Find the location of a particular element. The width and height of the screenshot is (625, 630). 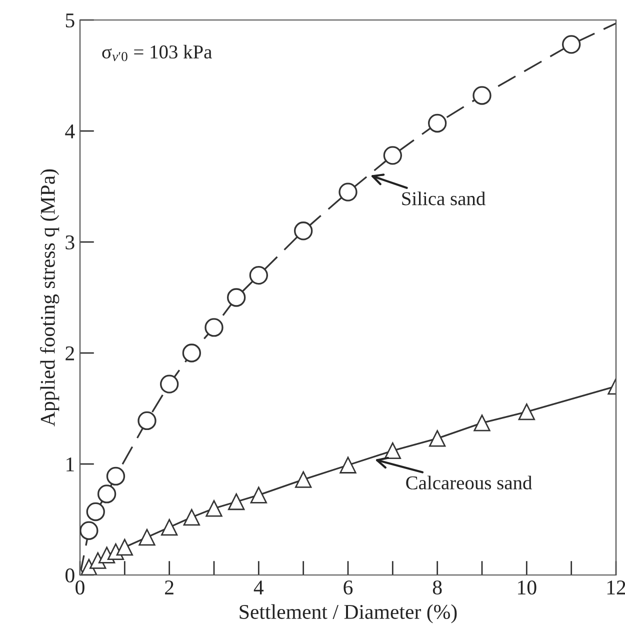

y-axis-title: Applied footing stress q (MPa) is located at coordinates (50, 297).